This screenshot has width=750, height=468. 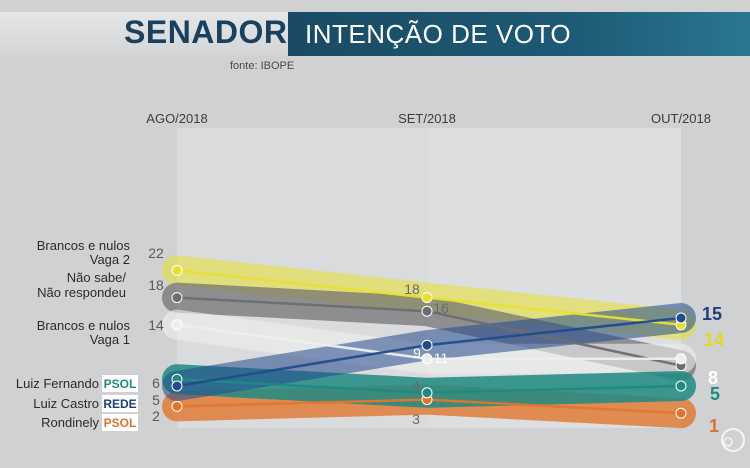 I want to click on legend-label-naosabe-1: Não respondeu, so click(x=81, y=292).